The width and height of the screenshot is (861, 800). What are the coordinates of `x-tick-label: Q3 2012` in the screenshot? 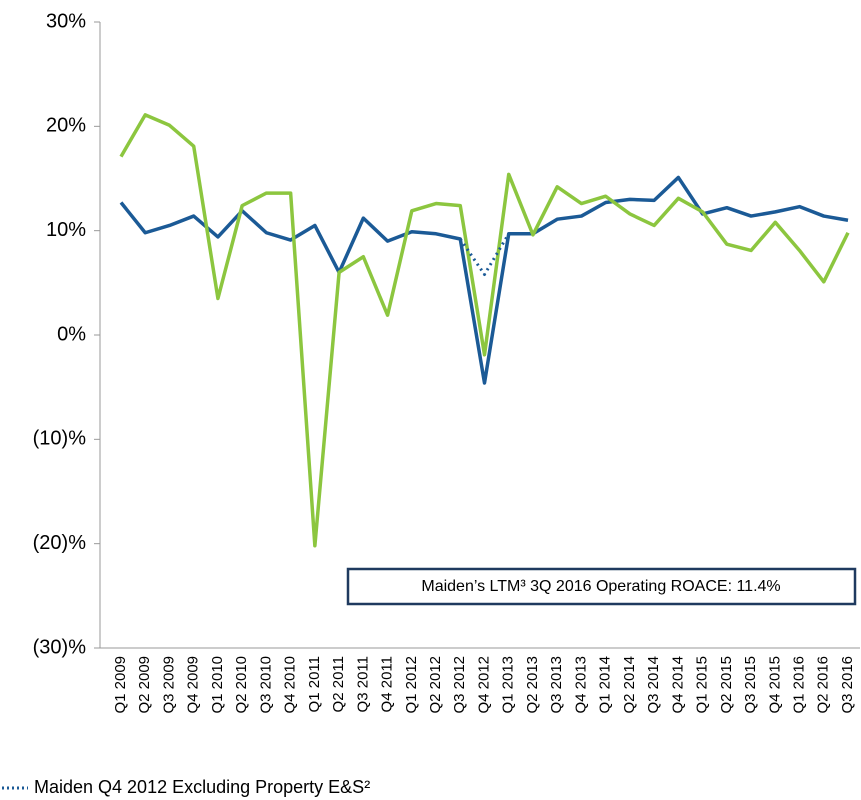 It's located at (459, 685).